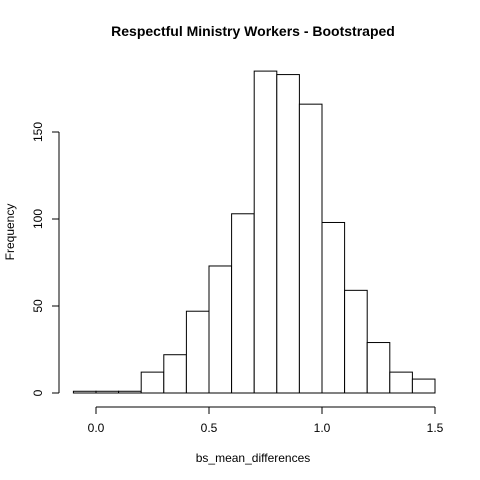  Describe the element at coordinates (96, 428) in the screenshot. I see `x-tick-label: 0.0` at that location.